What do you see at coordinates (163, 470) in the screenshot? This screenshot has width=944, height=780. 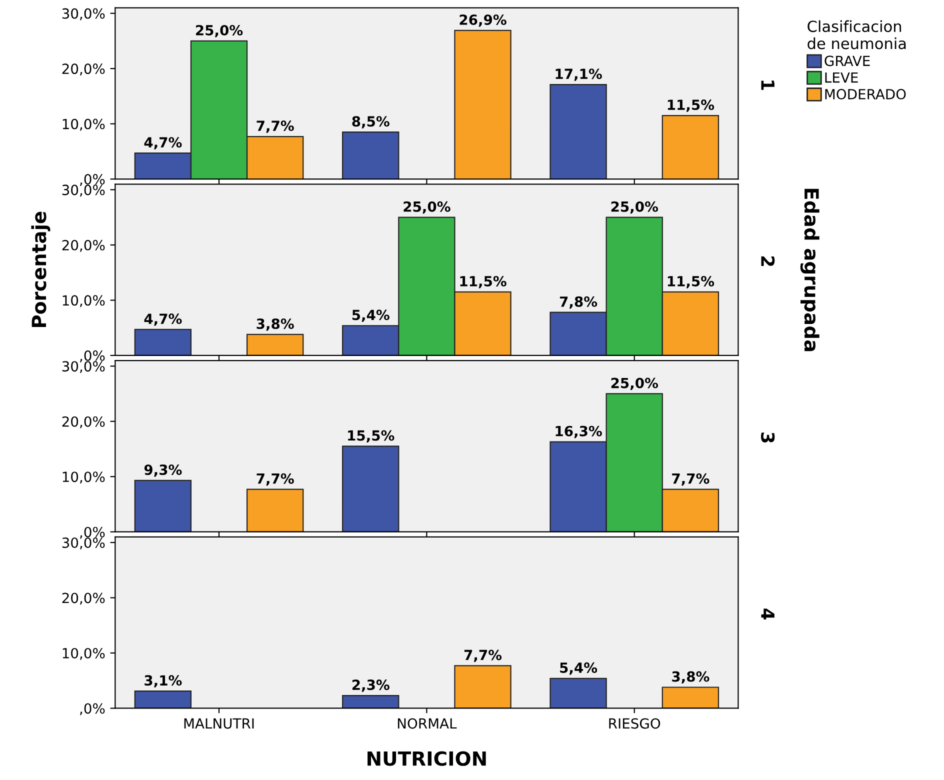 I see `data-label: 9,3%` at bounding box center [163, 470].